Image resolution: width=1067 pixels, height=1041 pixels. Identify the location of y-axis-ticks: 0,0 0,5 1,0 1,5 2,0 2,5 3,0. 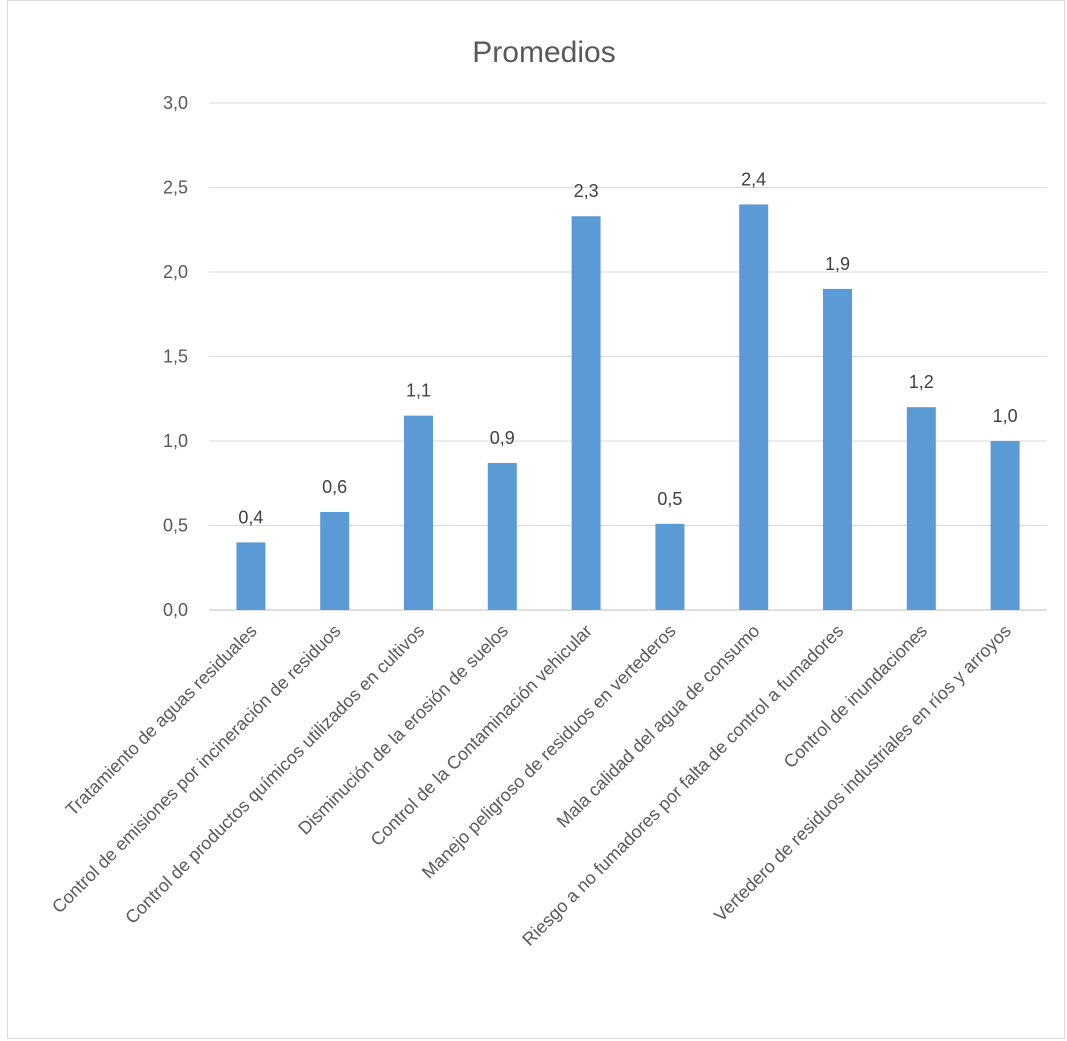
(175, 356).